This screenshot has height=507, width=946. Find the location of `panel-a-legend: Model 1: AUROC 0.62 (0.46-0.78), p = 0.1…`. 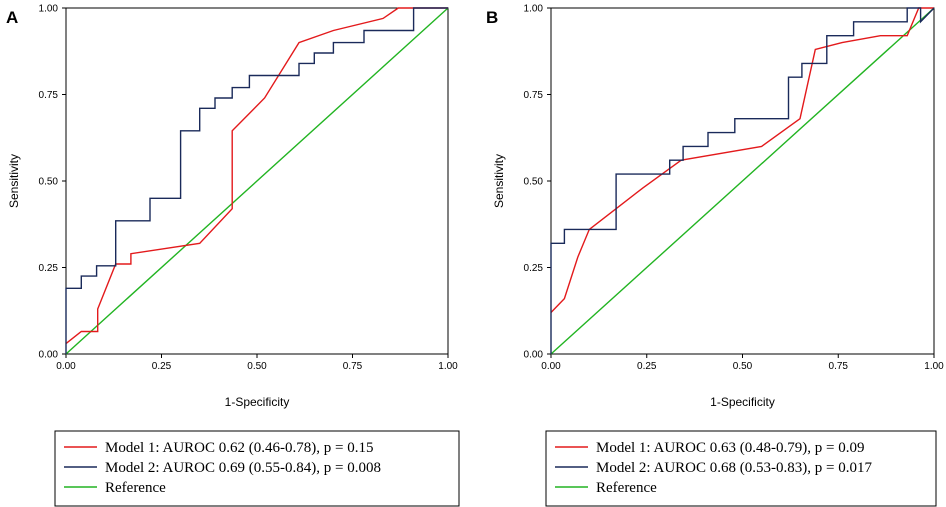

panel-a-legend: Model 1: AUROC 0.62 (0.46-0.78), p = 0.1… is located at coordinates (257, 468).